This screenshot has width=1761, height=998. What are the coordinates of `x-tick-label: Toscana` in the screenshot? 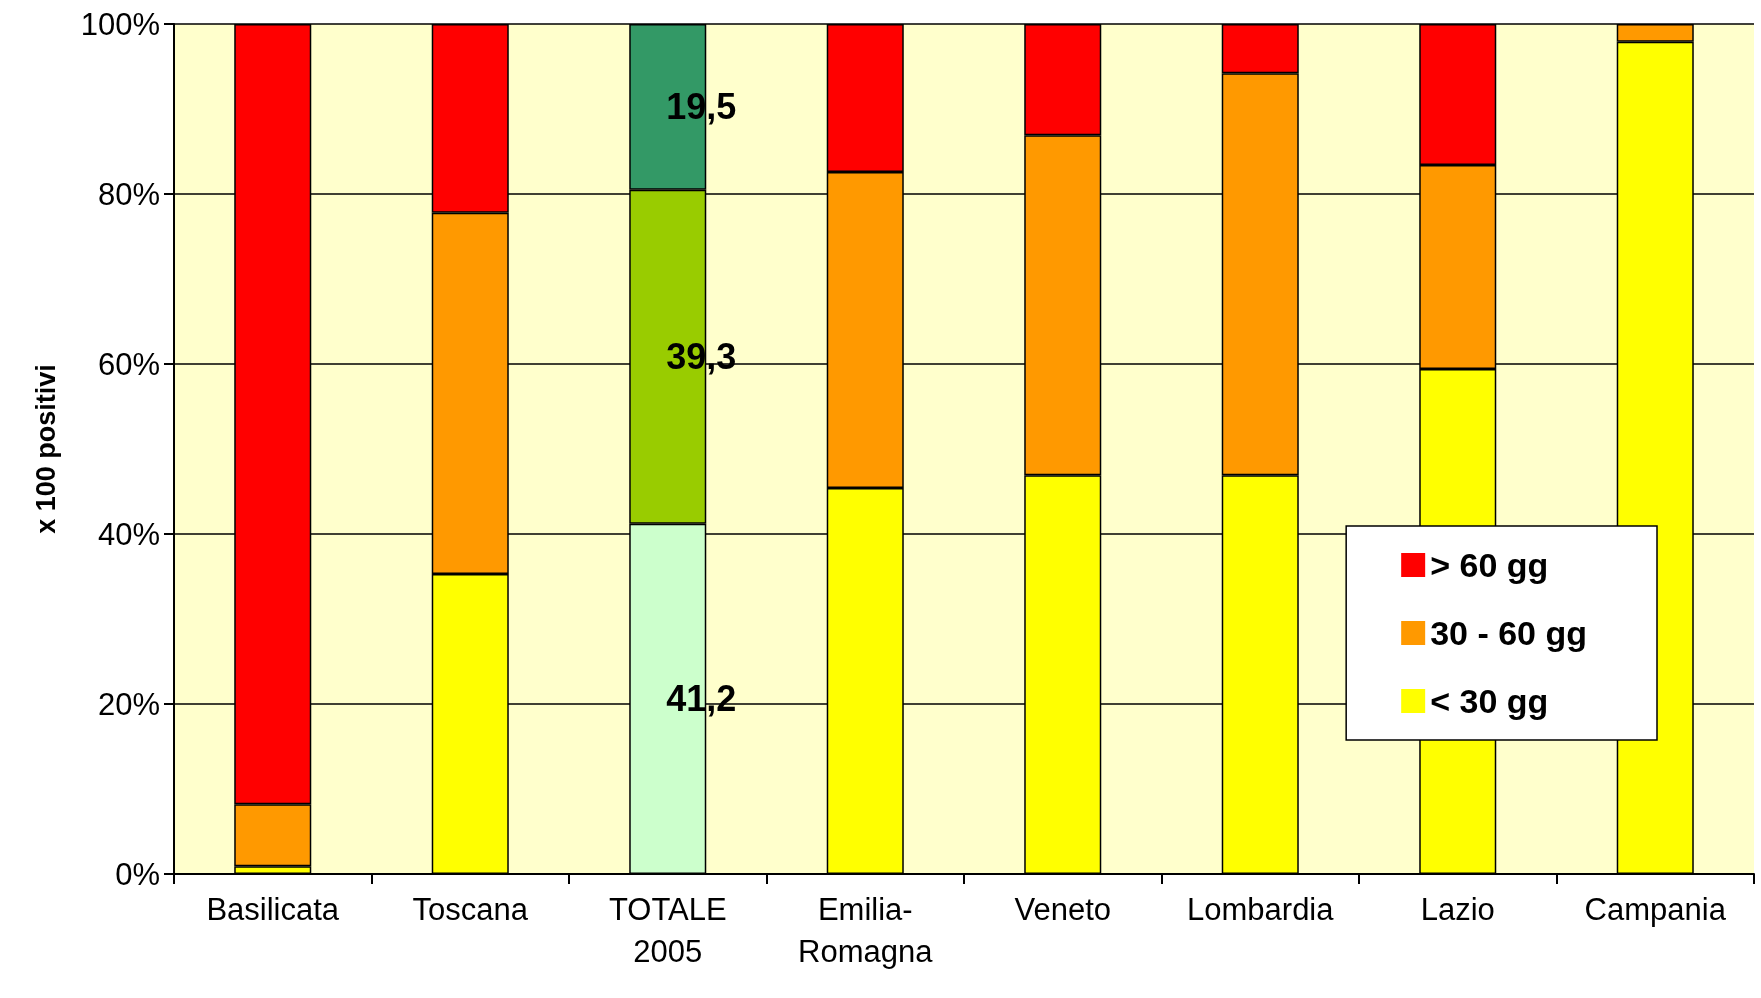 It's located at (470, 909).